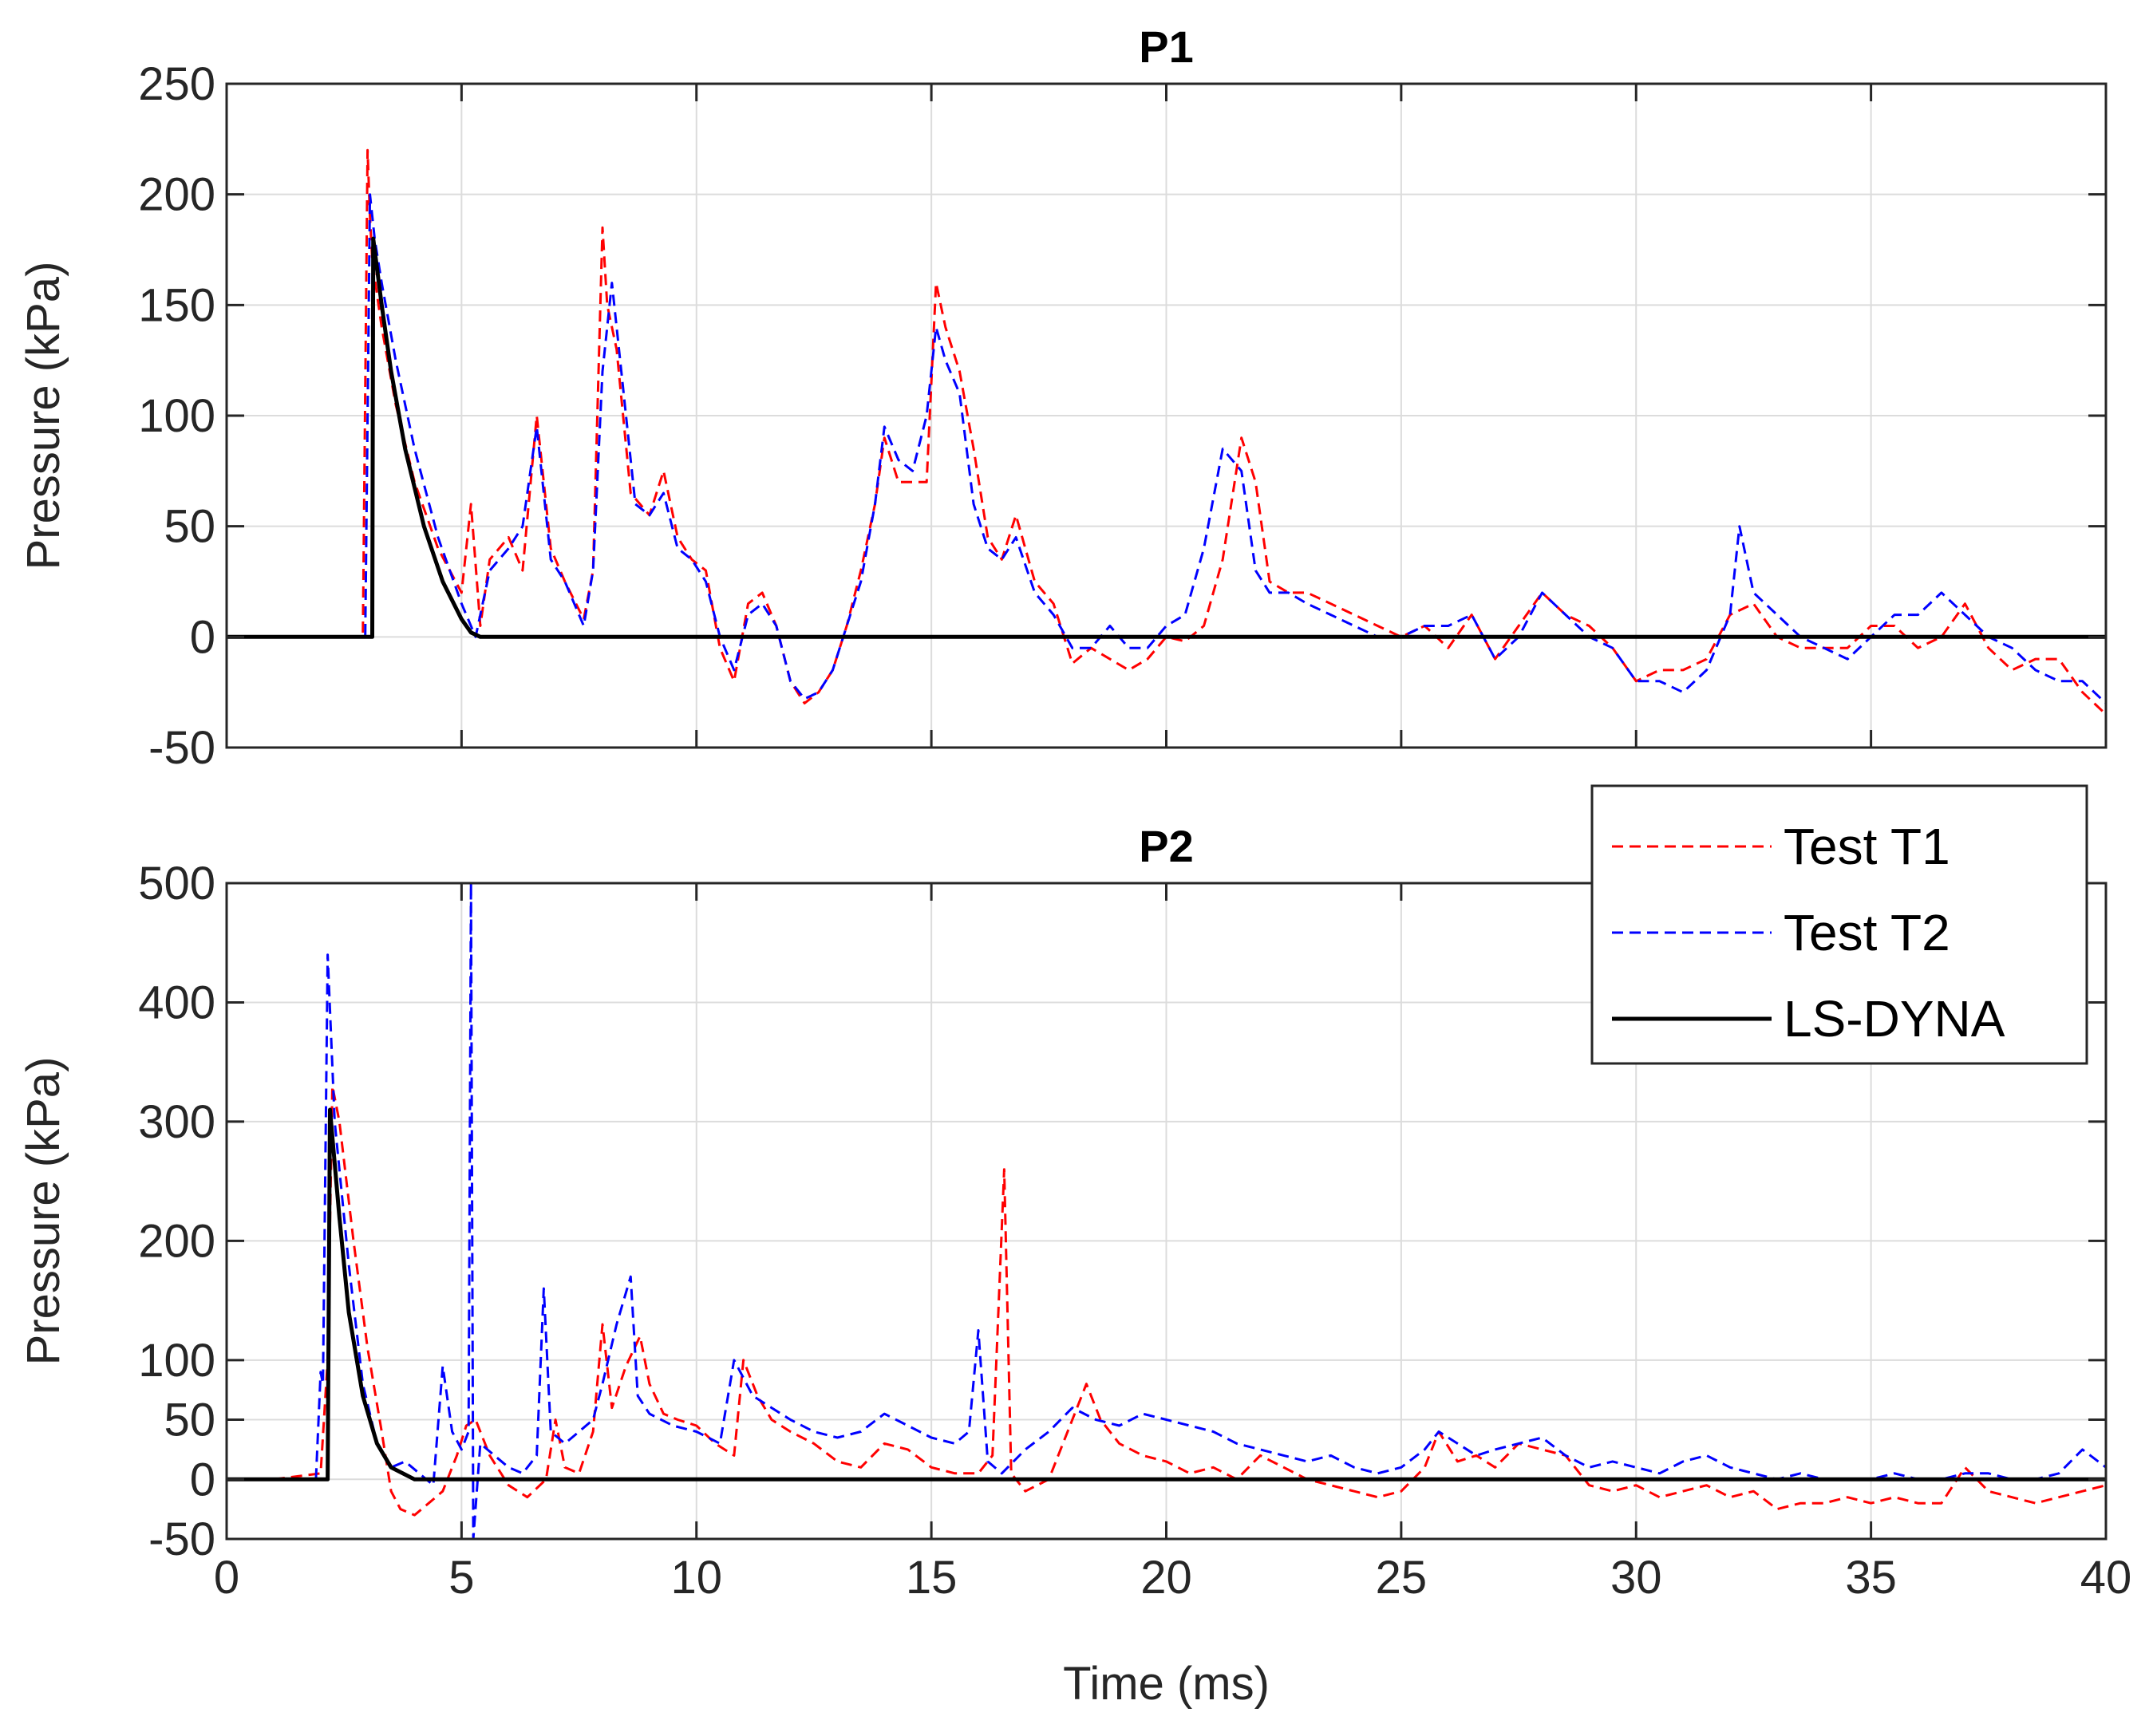  I want to click on p1-title: P1, so click(1166, 47).